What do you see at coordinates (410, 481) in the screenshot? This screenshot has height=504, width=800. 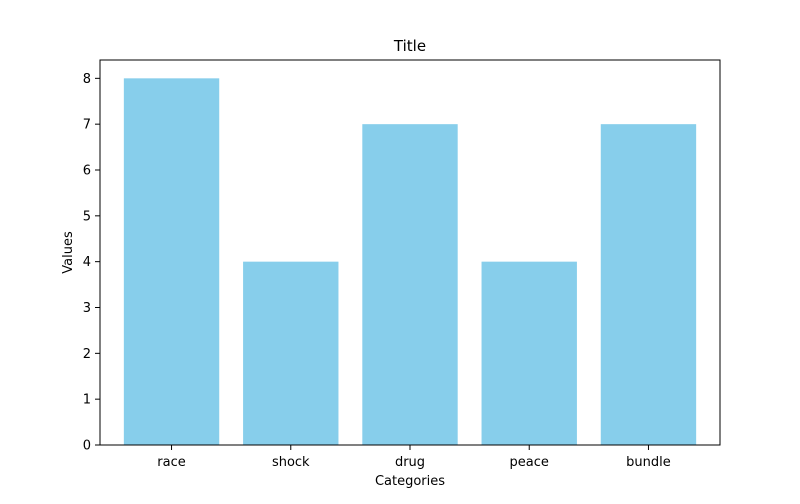 I see `x-axis-title: Categories` at bounding box center [410, 481].